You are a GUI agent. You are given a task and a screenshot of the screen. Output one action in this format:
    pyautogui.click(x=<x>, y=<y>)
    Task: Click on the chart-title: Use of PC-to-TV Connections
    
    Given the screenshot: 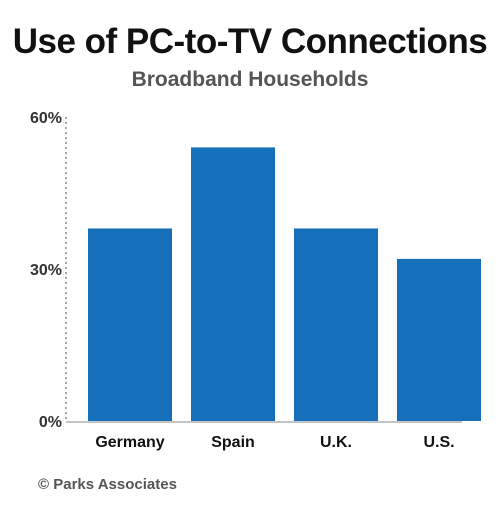 What is the action you would take?
    pyautogui.click(x=250, y=41)
    